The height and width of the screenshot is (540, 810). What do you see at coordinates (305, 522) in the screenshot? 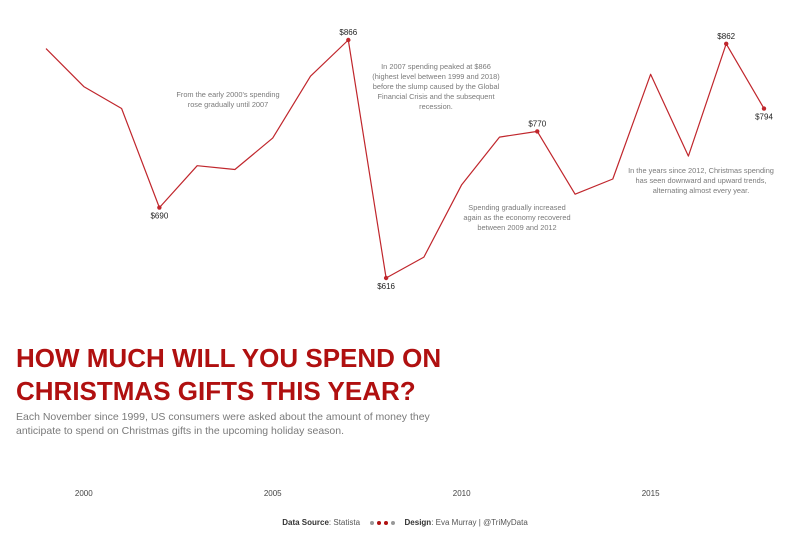
I see `source-label: Data Source` at bounding box center [305, 522].